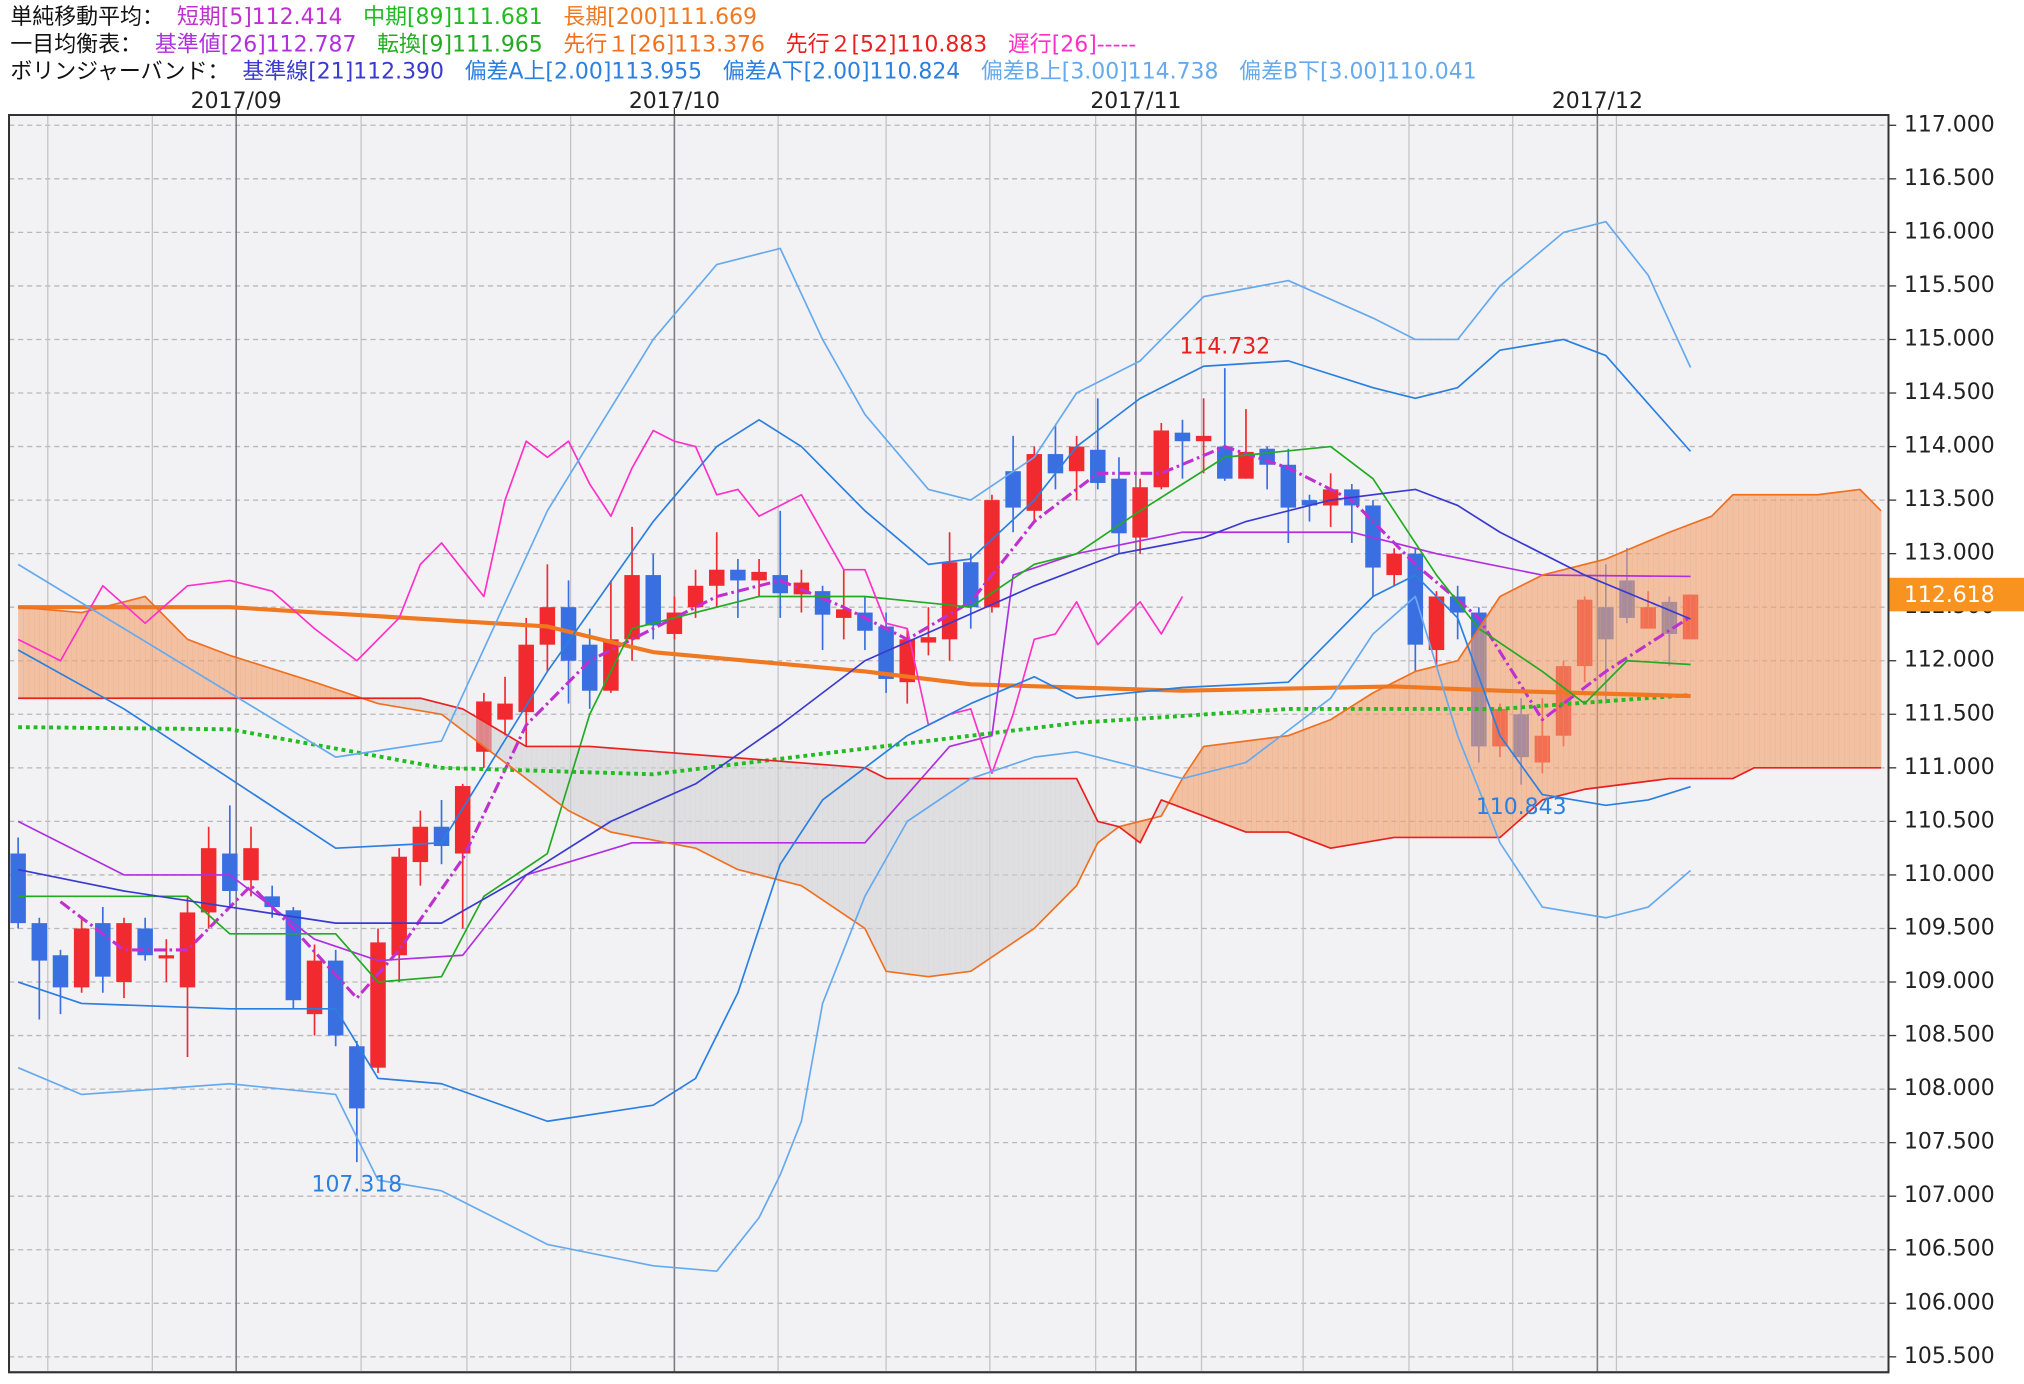 The width and height of the screenshot is (2024, 1384). What do you see at coordinates (453, 17) in the screenshot?
I see `legend-entry: 中期[89]111.681` at bounding box center [453, 17].